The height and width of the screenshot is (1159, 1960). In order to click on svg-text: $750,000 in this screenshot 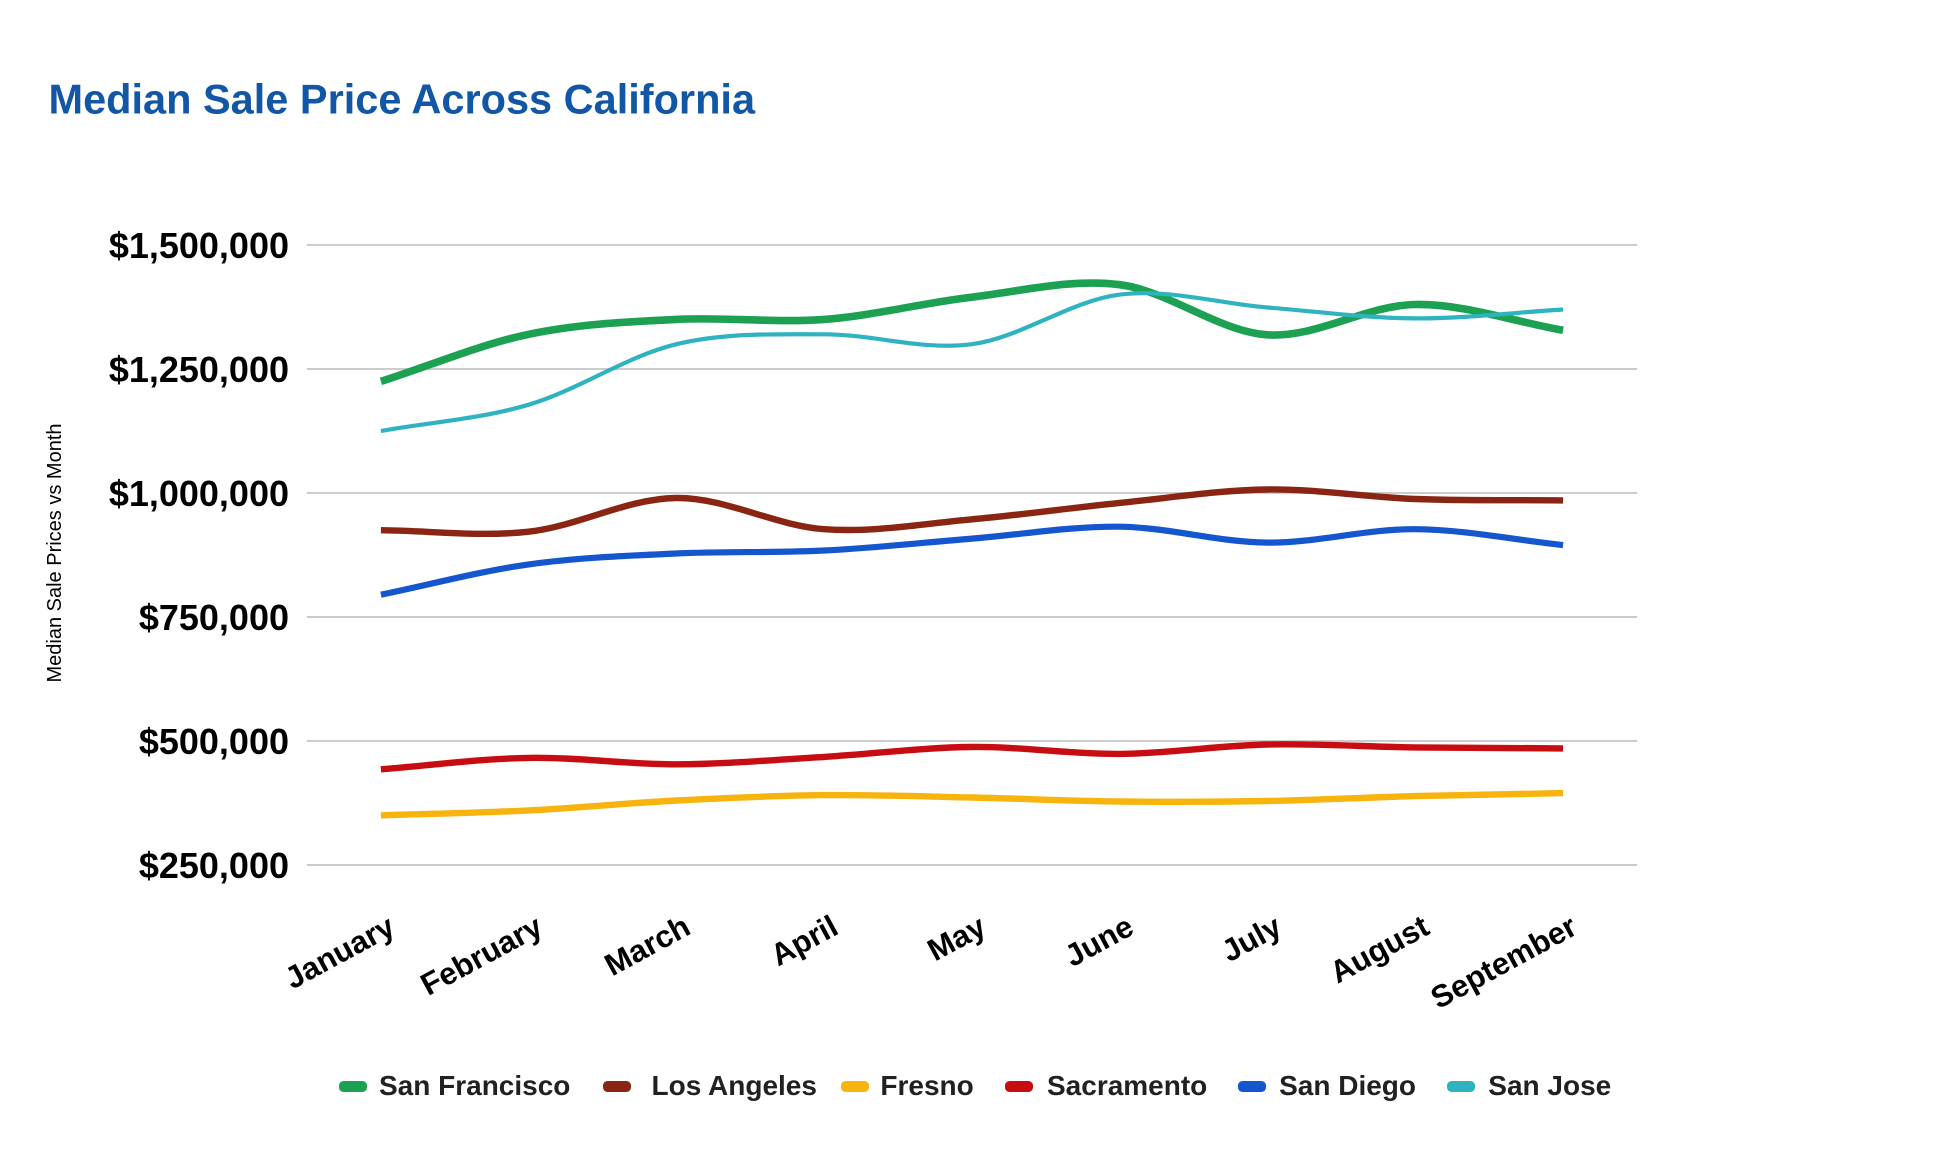, I will do `click(214, 617)`.